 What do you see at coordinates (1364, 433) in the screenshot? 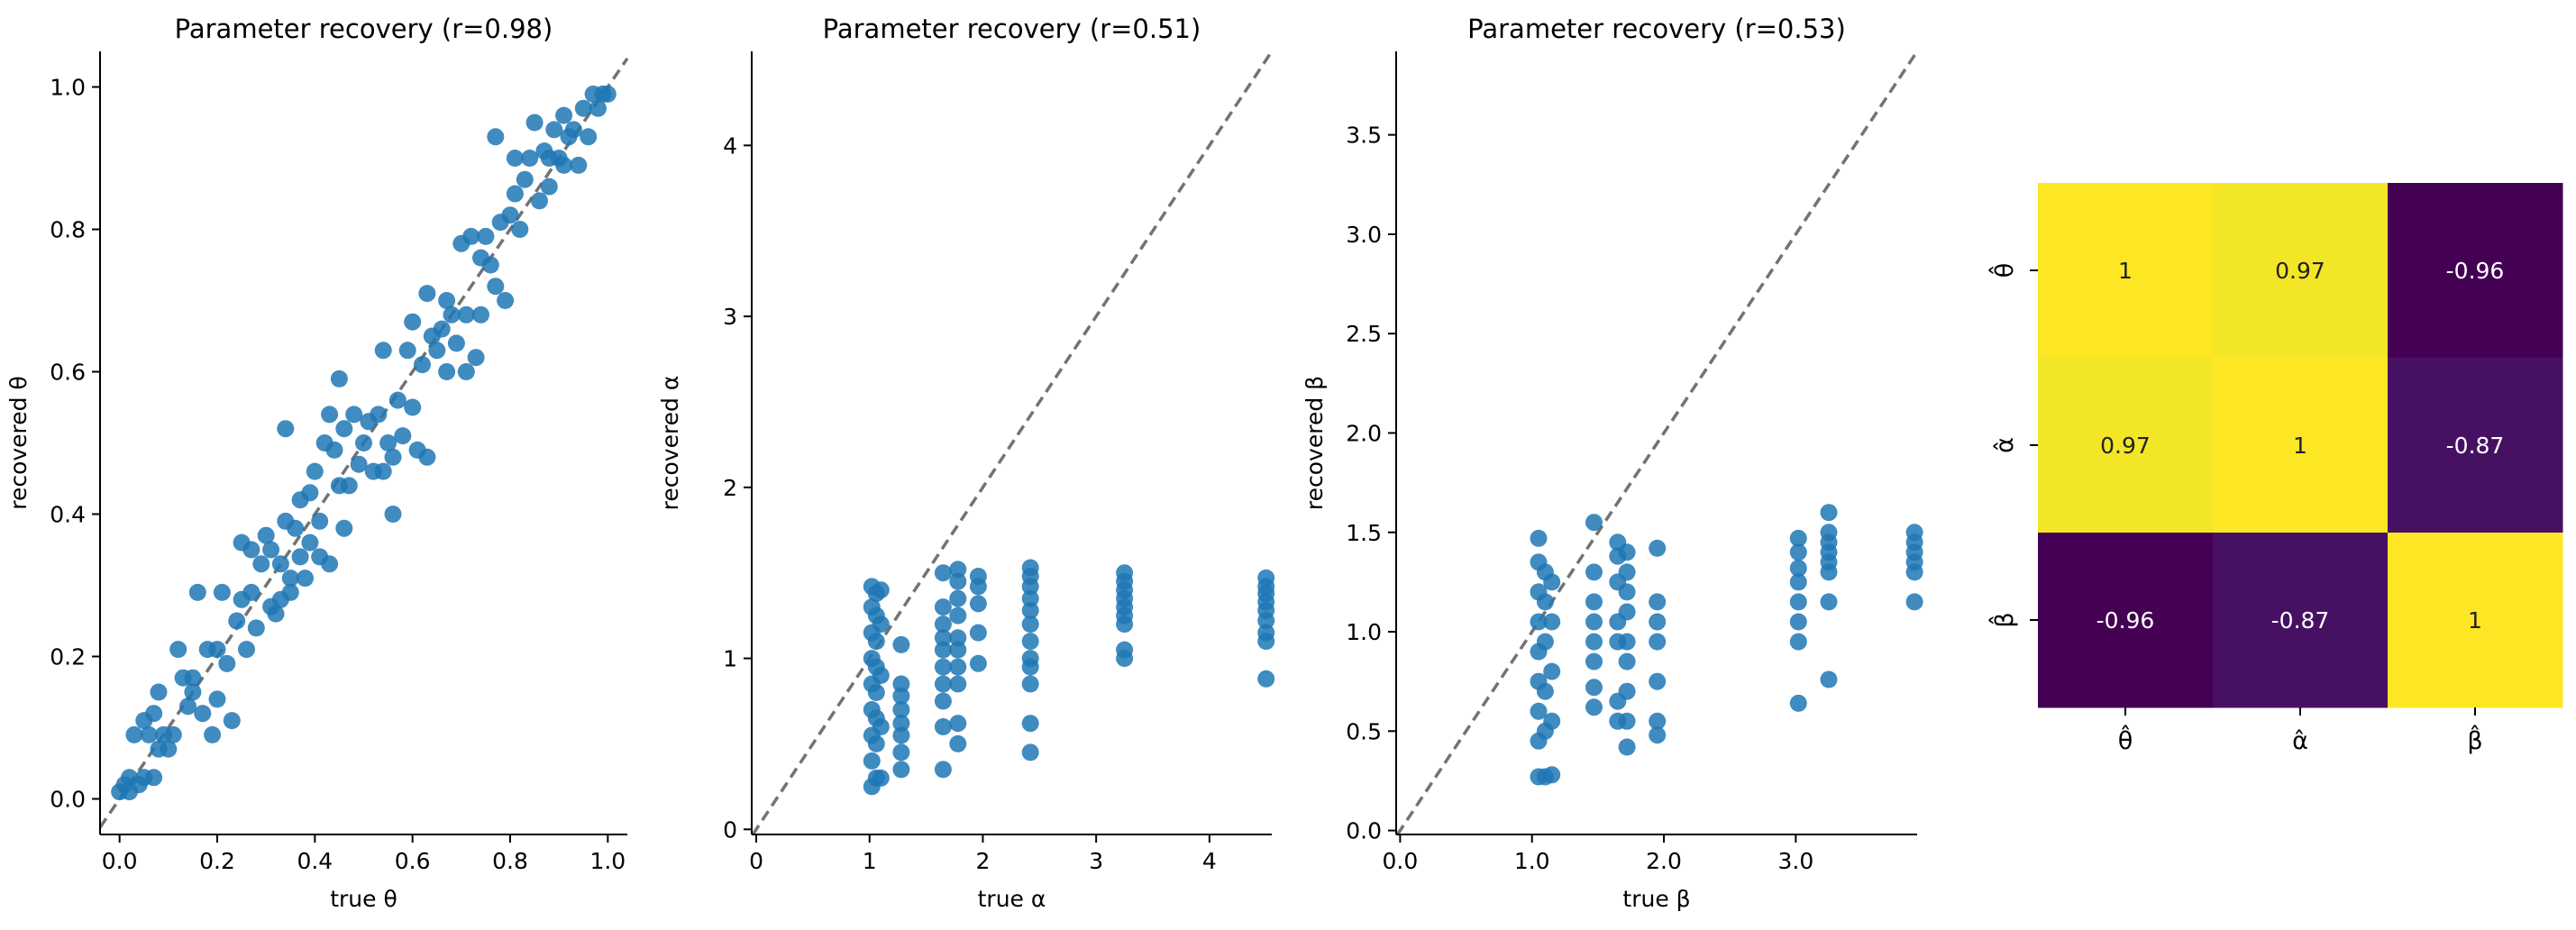
I see `y-tick-label: 2.0` at bounding box center [1364, 433].